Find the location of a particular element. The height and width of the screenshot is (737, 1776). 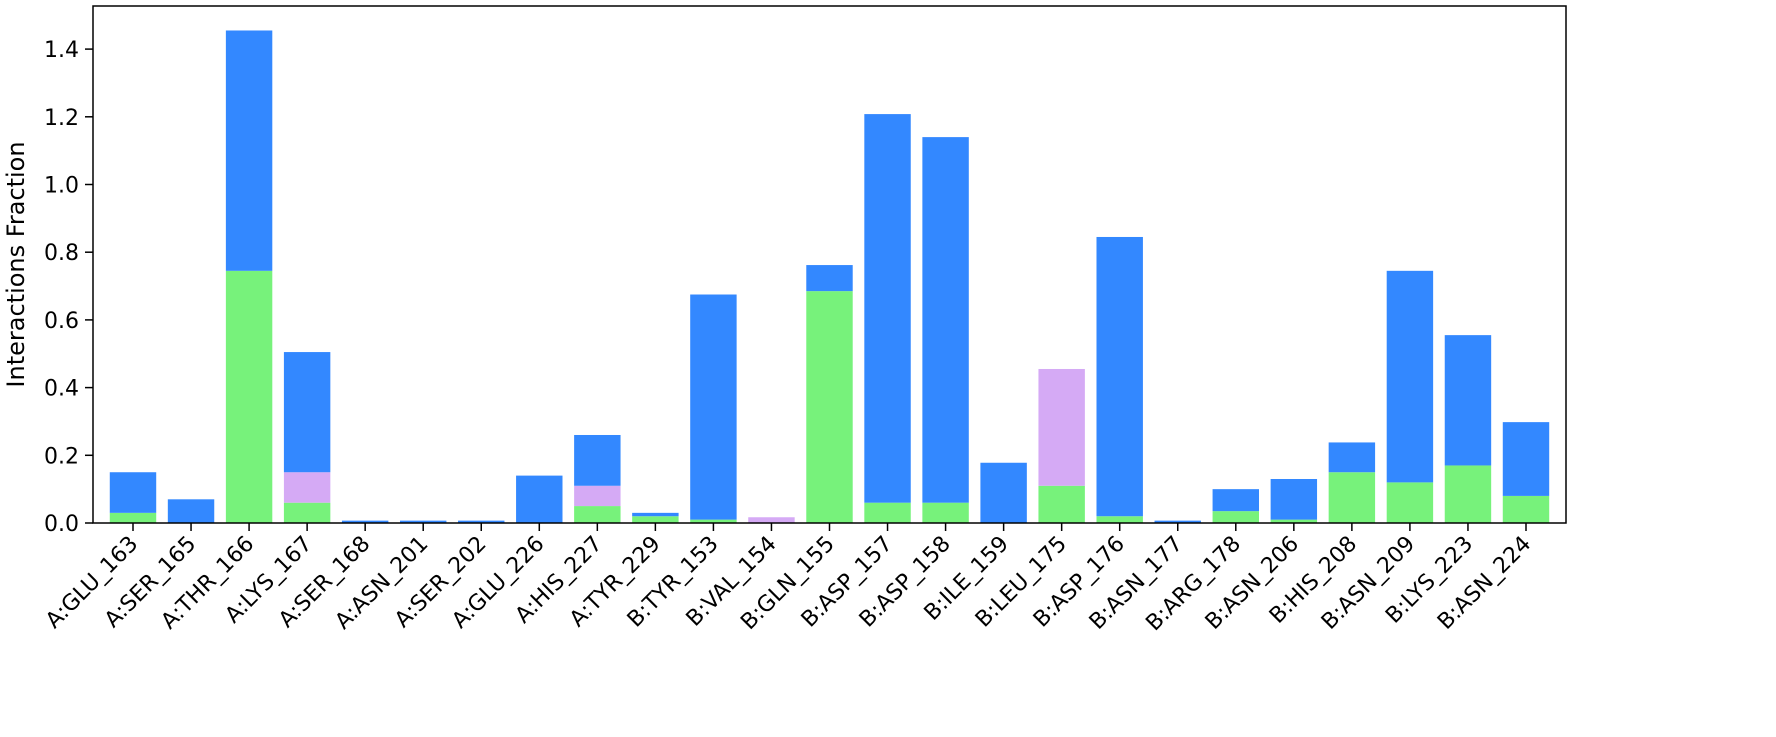

y-tick-label: 0.6 is located at coordinates (61, 321).